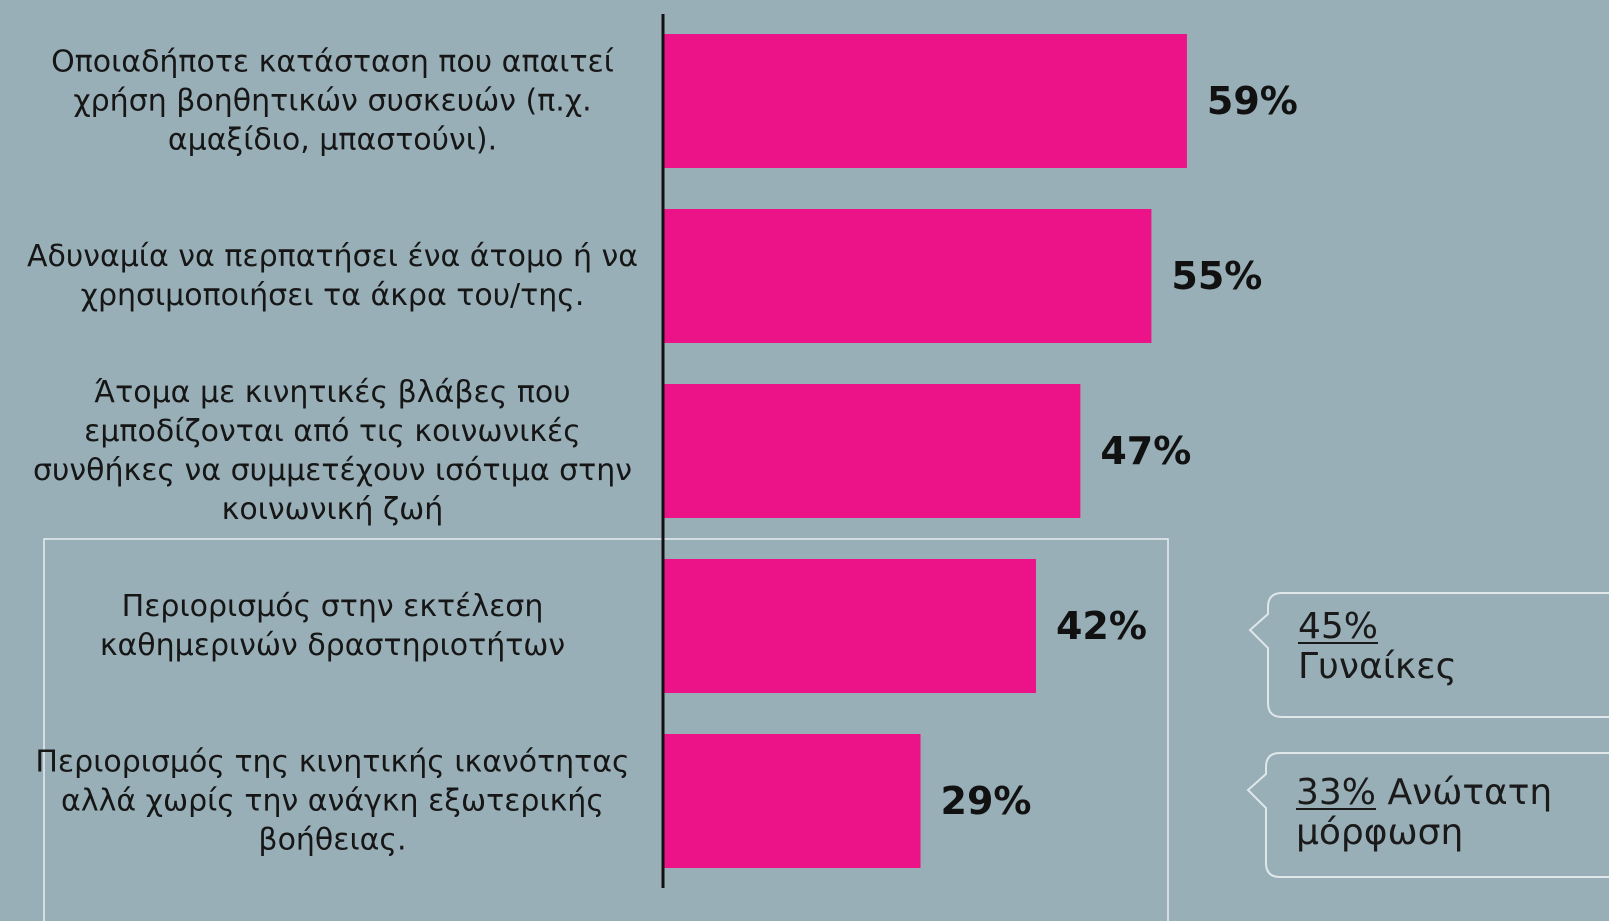  Describe the element at coordinates (1377, 666) in the screenshot. I see `callout-label: Γυναίκες` at that location.